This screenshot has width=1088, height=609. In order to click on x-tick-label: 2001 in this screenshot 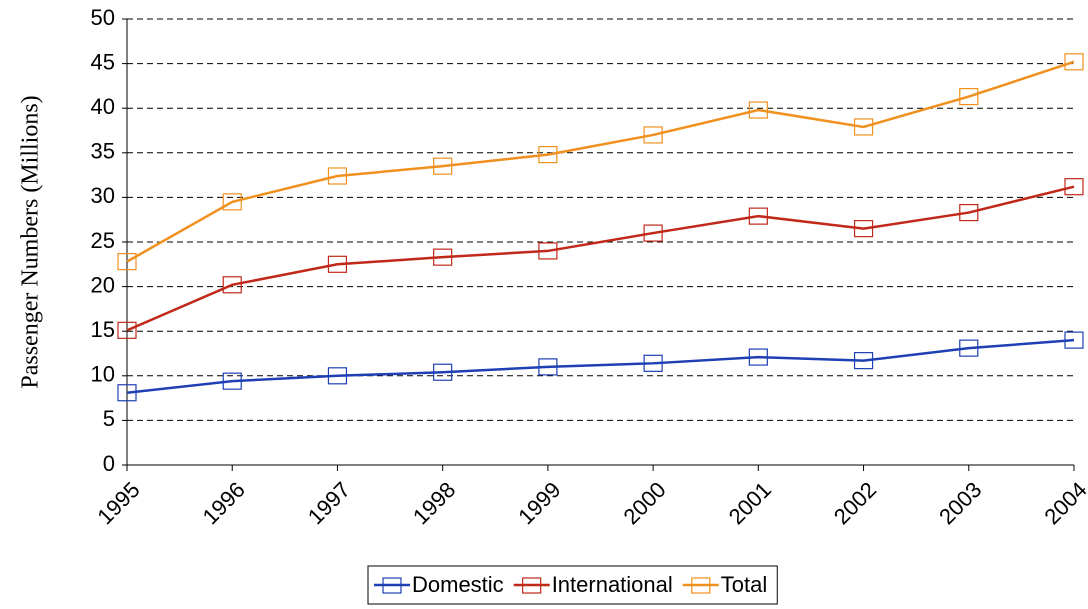, I will do `click(750, 503)`.